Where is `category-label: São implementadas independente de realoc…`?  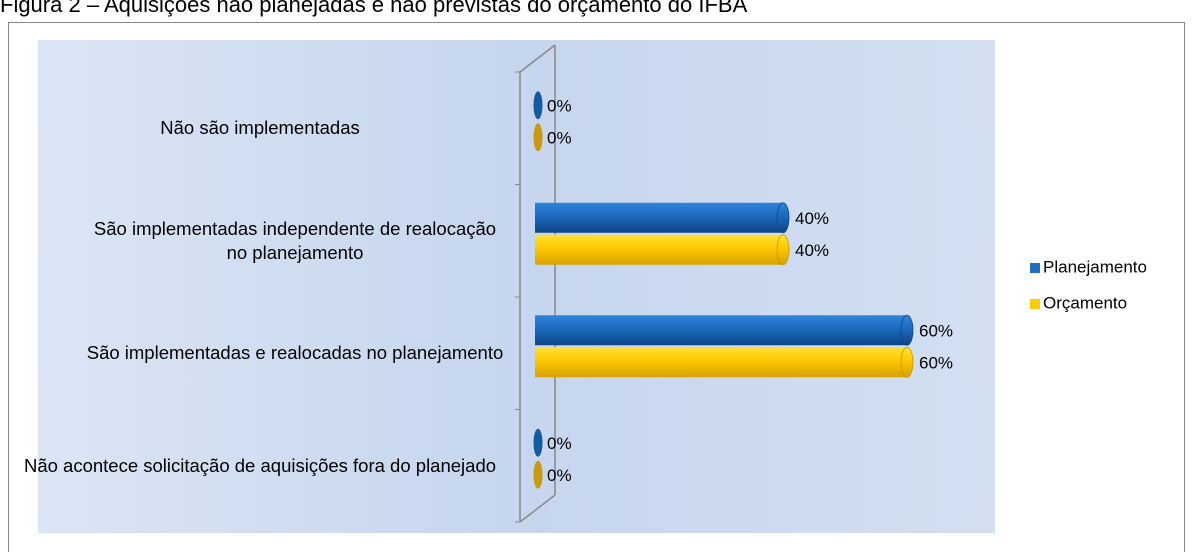
category-label: São implementadas independente de realoc… is located at coordinates (295, 240).